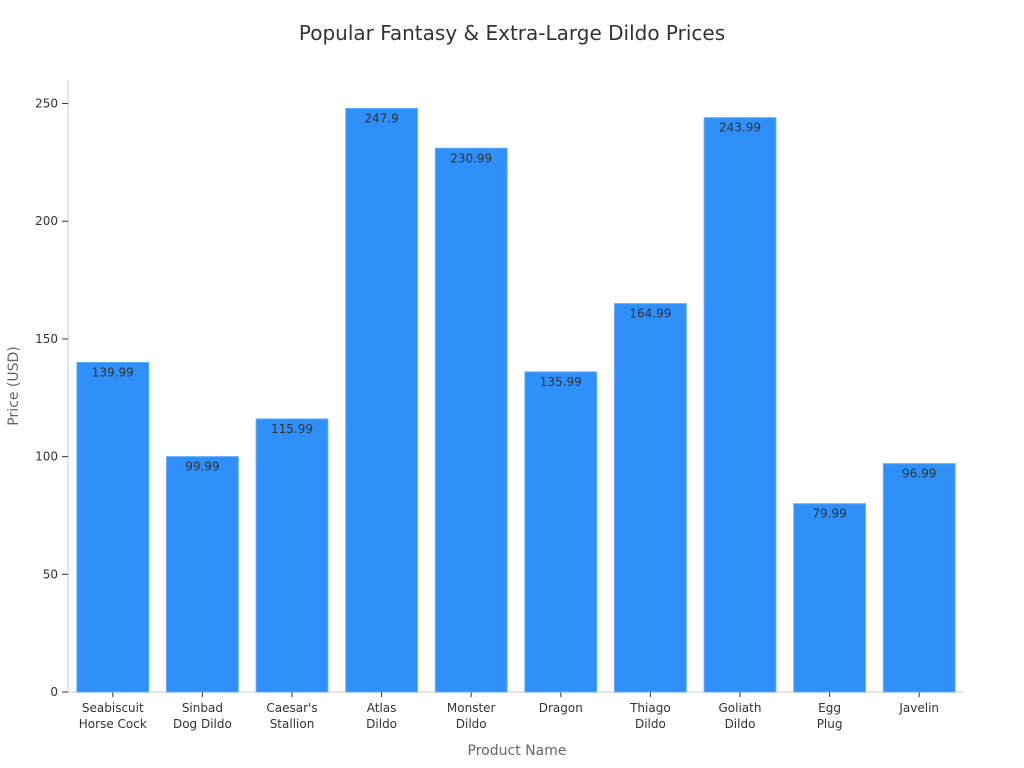 Image resolution: width=1024 pixels, height=768 pixels. Describe the element at coordinates (381, 716) in the screenshot. I see `x-tick-label: Atlas Dildo` at that location.